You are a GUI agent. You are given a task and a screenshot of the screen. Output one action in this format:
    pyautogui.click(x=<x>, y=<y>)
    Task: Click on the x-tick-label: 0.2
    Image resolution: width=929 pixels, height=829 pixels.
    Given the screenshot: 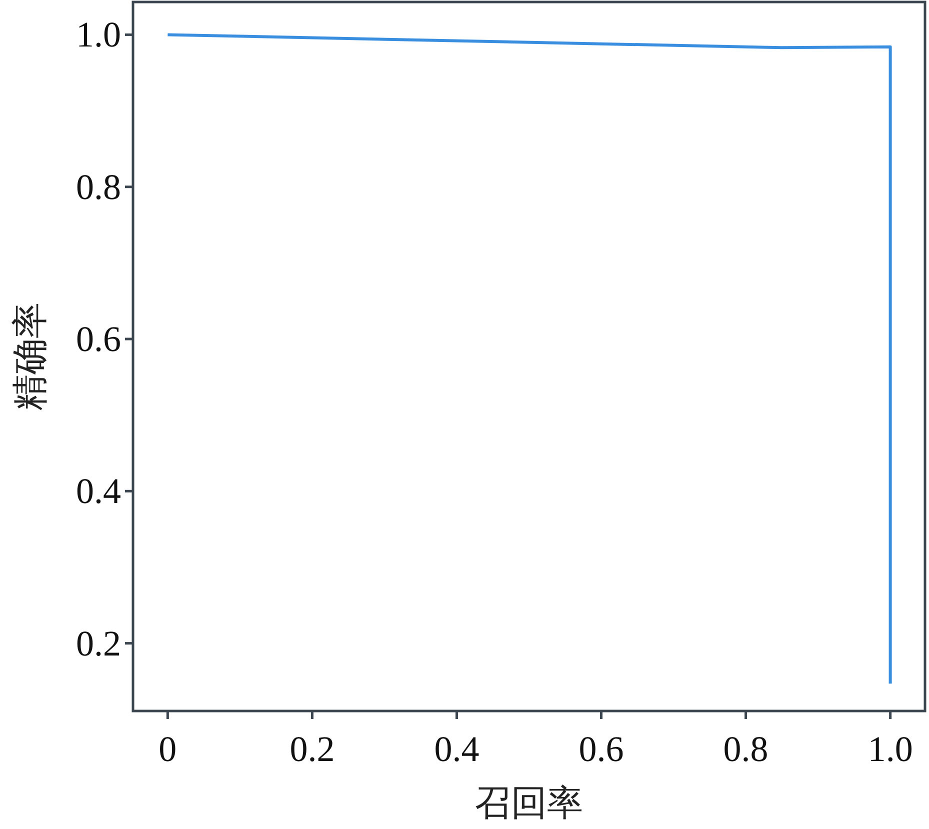 What is the action you would take?
    pyautogui.click(x=312, y=749)
    